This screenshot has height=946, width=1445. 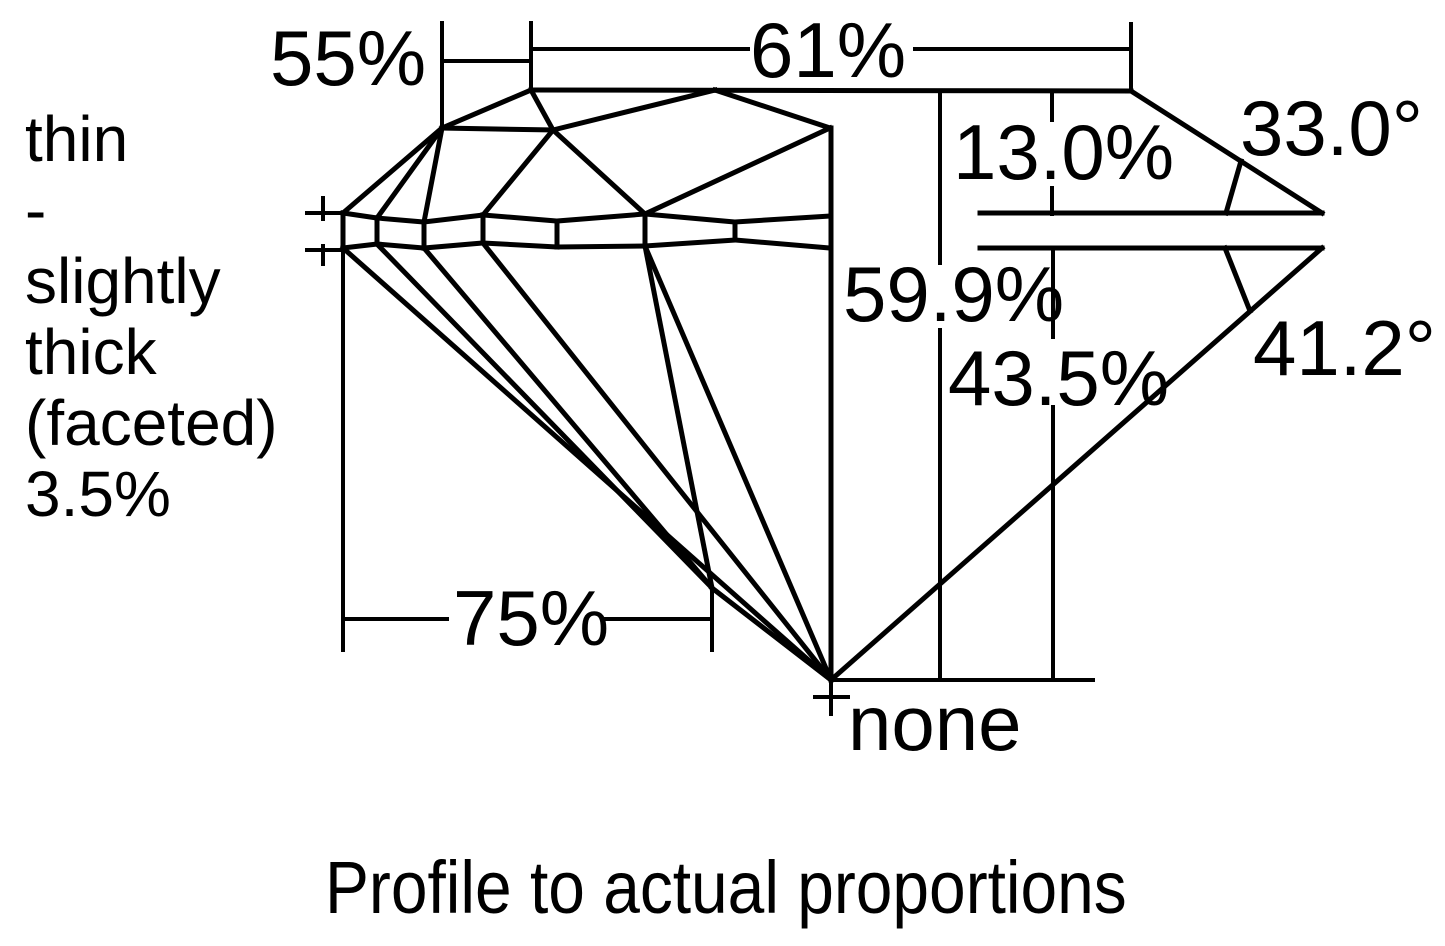 I want to click on table-size-label: 61%, so click(x=828, y=50).